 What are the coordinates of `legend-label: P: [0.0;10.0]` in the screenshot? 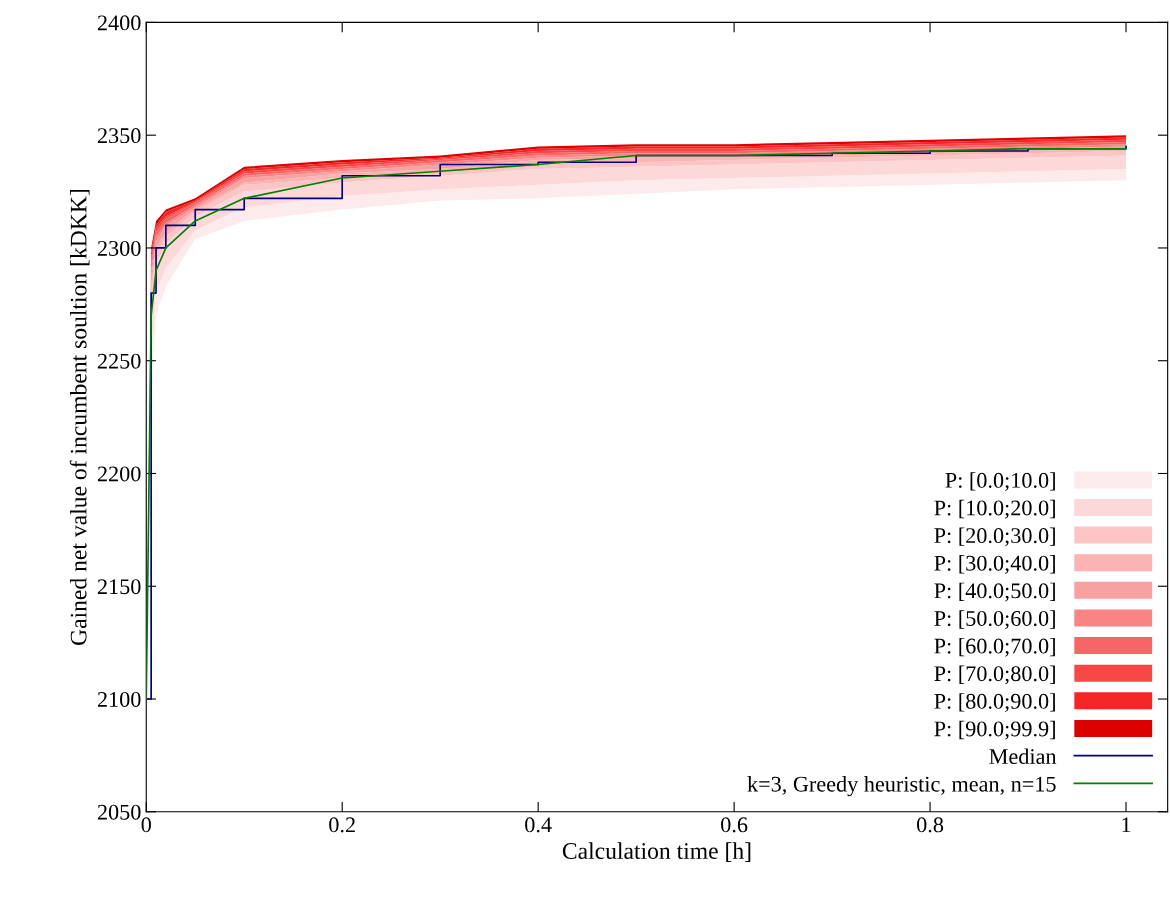 It's located at (1000, 482).